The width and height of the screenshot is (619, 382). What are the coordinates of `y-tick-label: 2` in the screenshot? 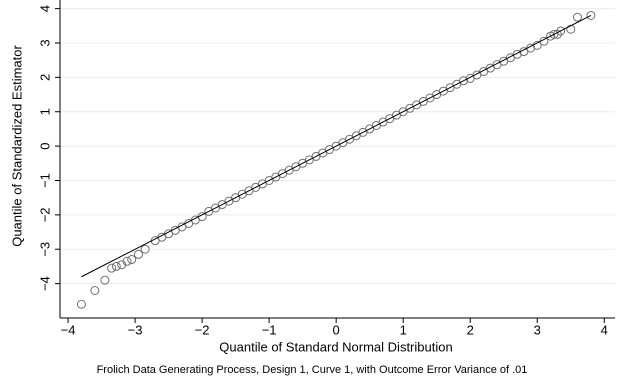 It's located at (44, 77).